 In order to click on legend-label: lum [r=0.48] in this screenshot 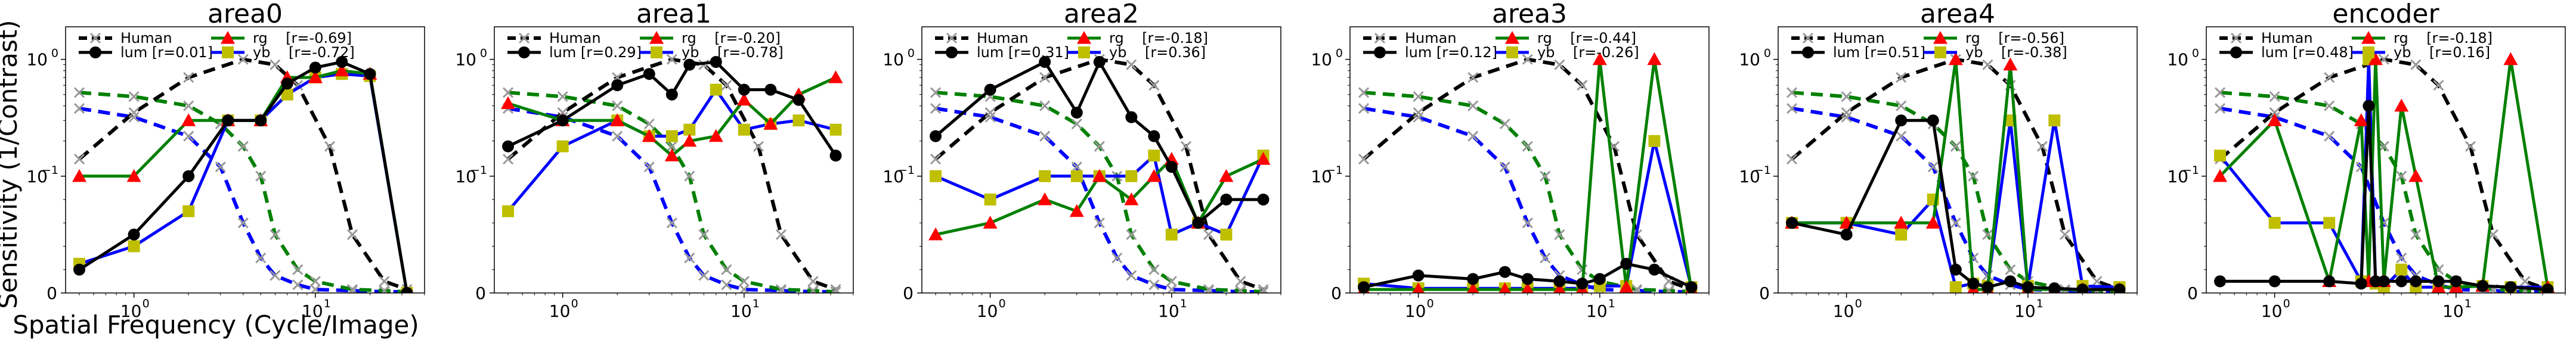, I will do `click(2308, 53)`.